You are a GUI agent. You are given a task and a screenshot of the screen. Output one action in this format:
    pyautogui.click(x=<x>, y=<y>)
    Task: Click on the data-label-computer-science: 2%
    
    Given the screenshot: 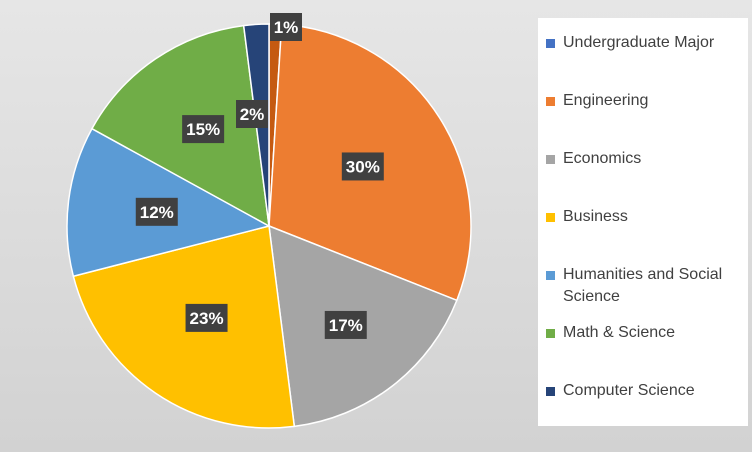 What is the action you would take?
    pyautogui.click(x=252, y=114)
    